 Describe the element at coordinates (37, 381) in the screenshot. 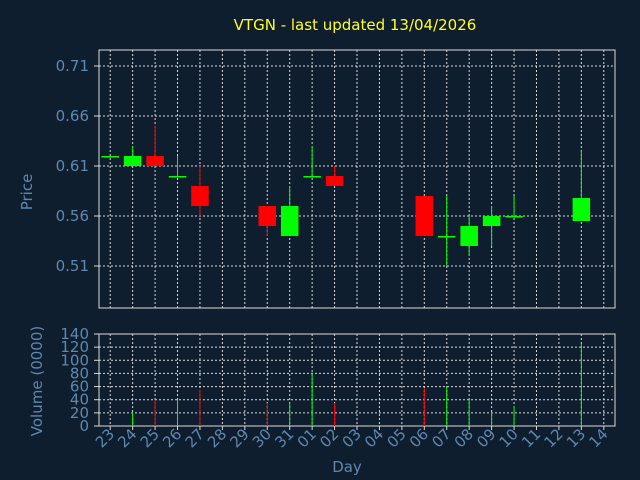

I see `volume-axis-label: Volume (0000)` at that location.